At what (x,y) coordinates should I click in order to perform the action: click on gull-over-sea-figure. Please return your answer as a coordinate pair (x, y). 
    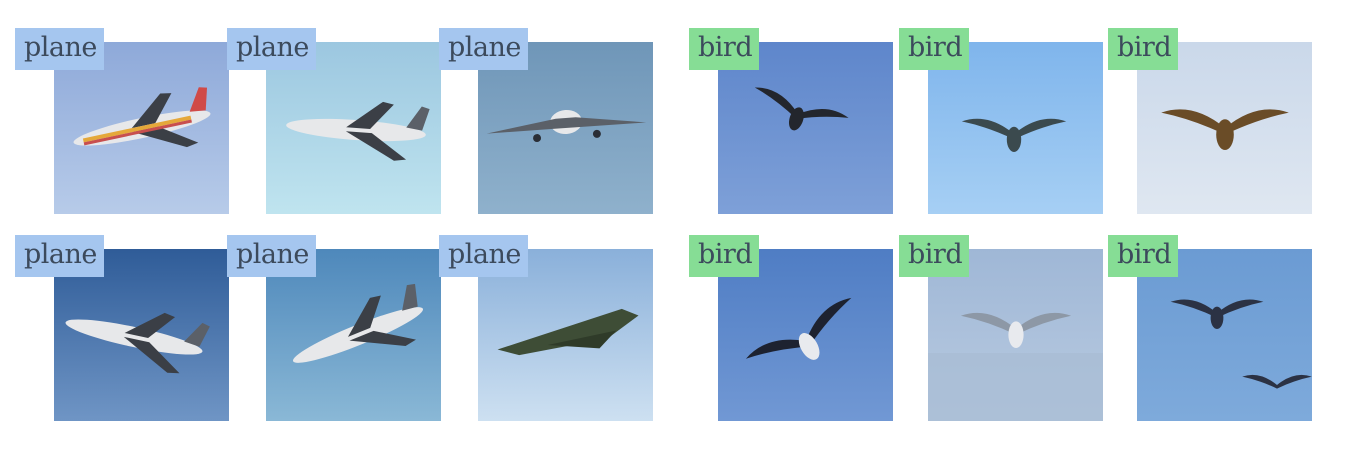
    Looking at the image, I should click on (1015, 366).